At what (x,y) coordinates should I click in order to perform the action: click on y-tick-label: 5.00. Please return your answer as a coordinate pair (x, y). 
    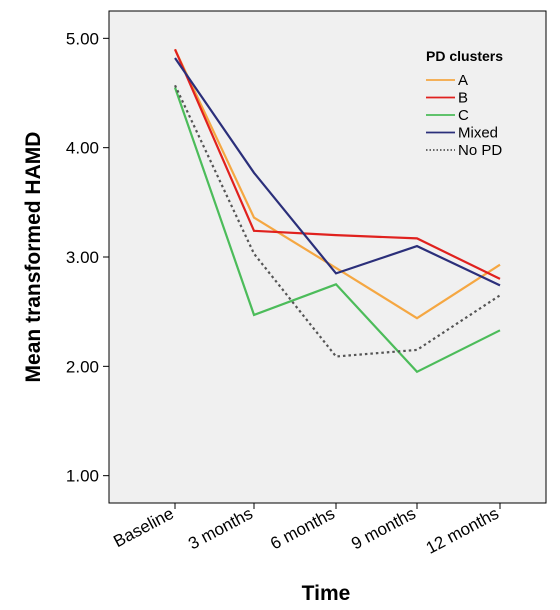
    Looking at the image, I should click on (82, 38).